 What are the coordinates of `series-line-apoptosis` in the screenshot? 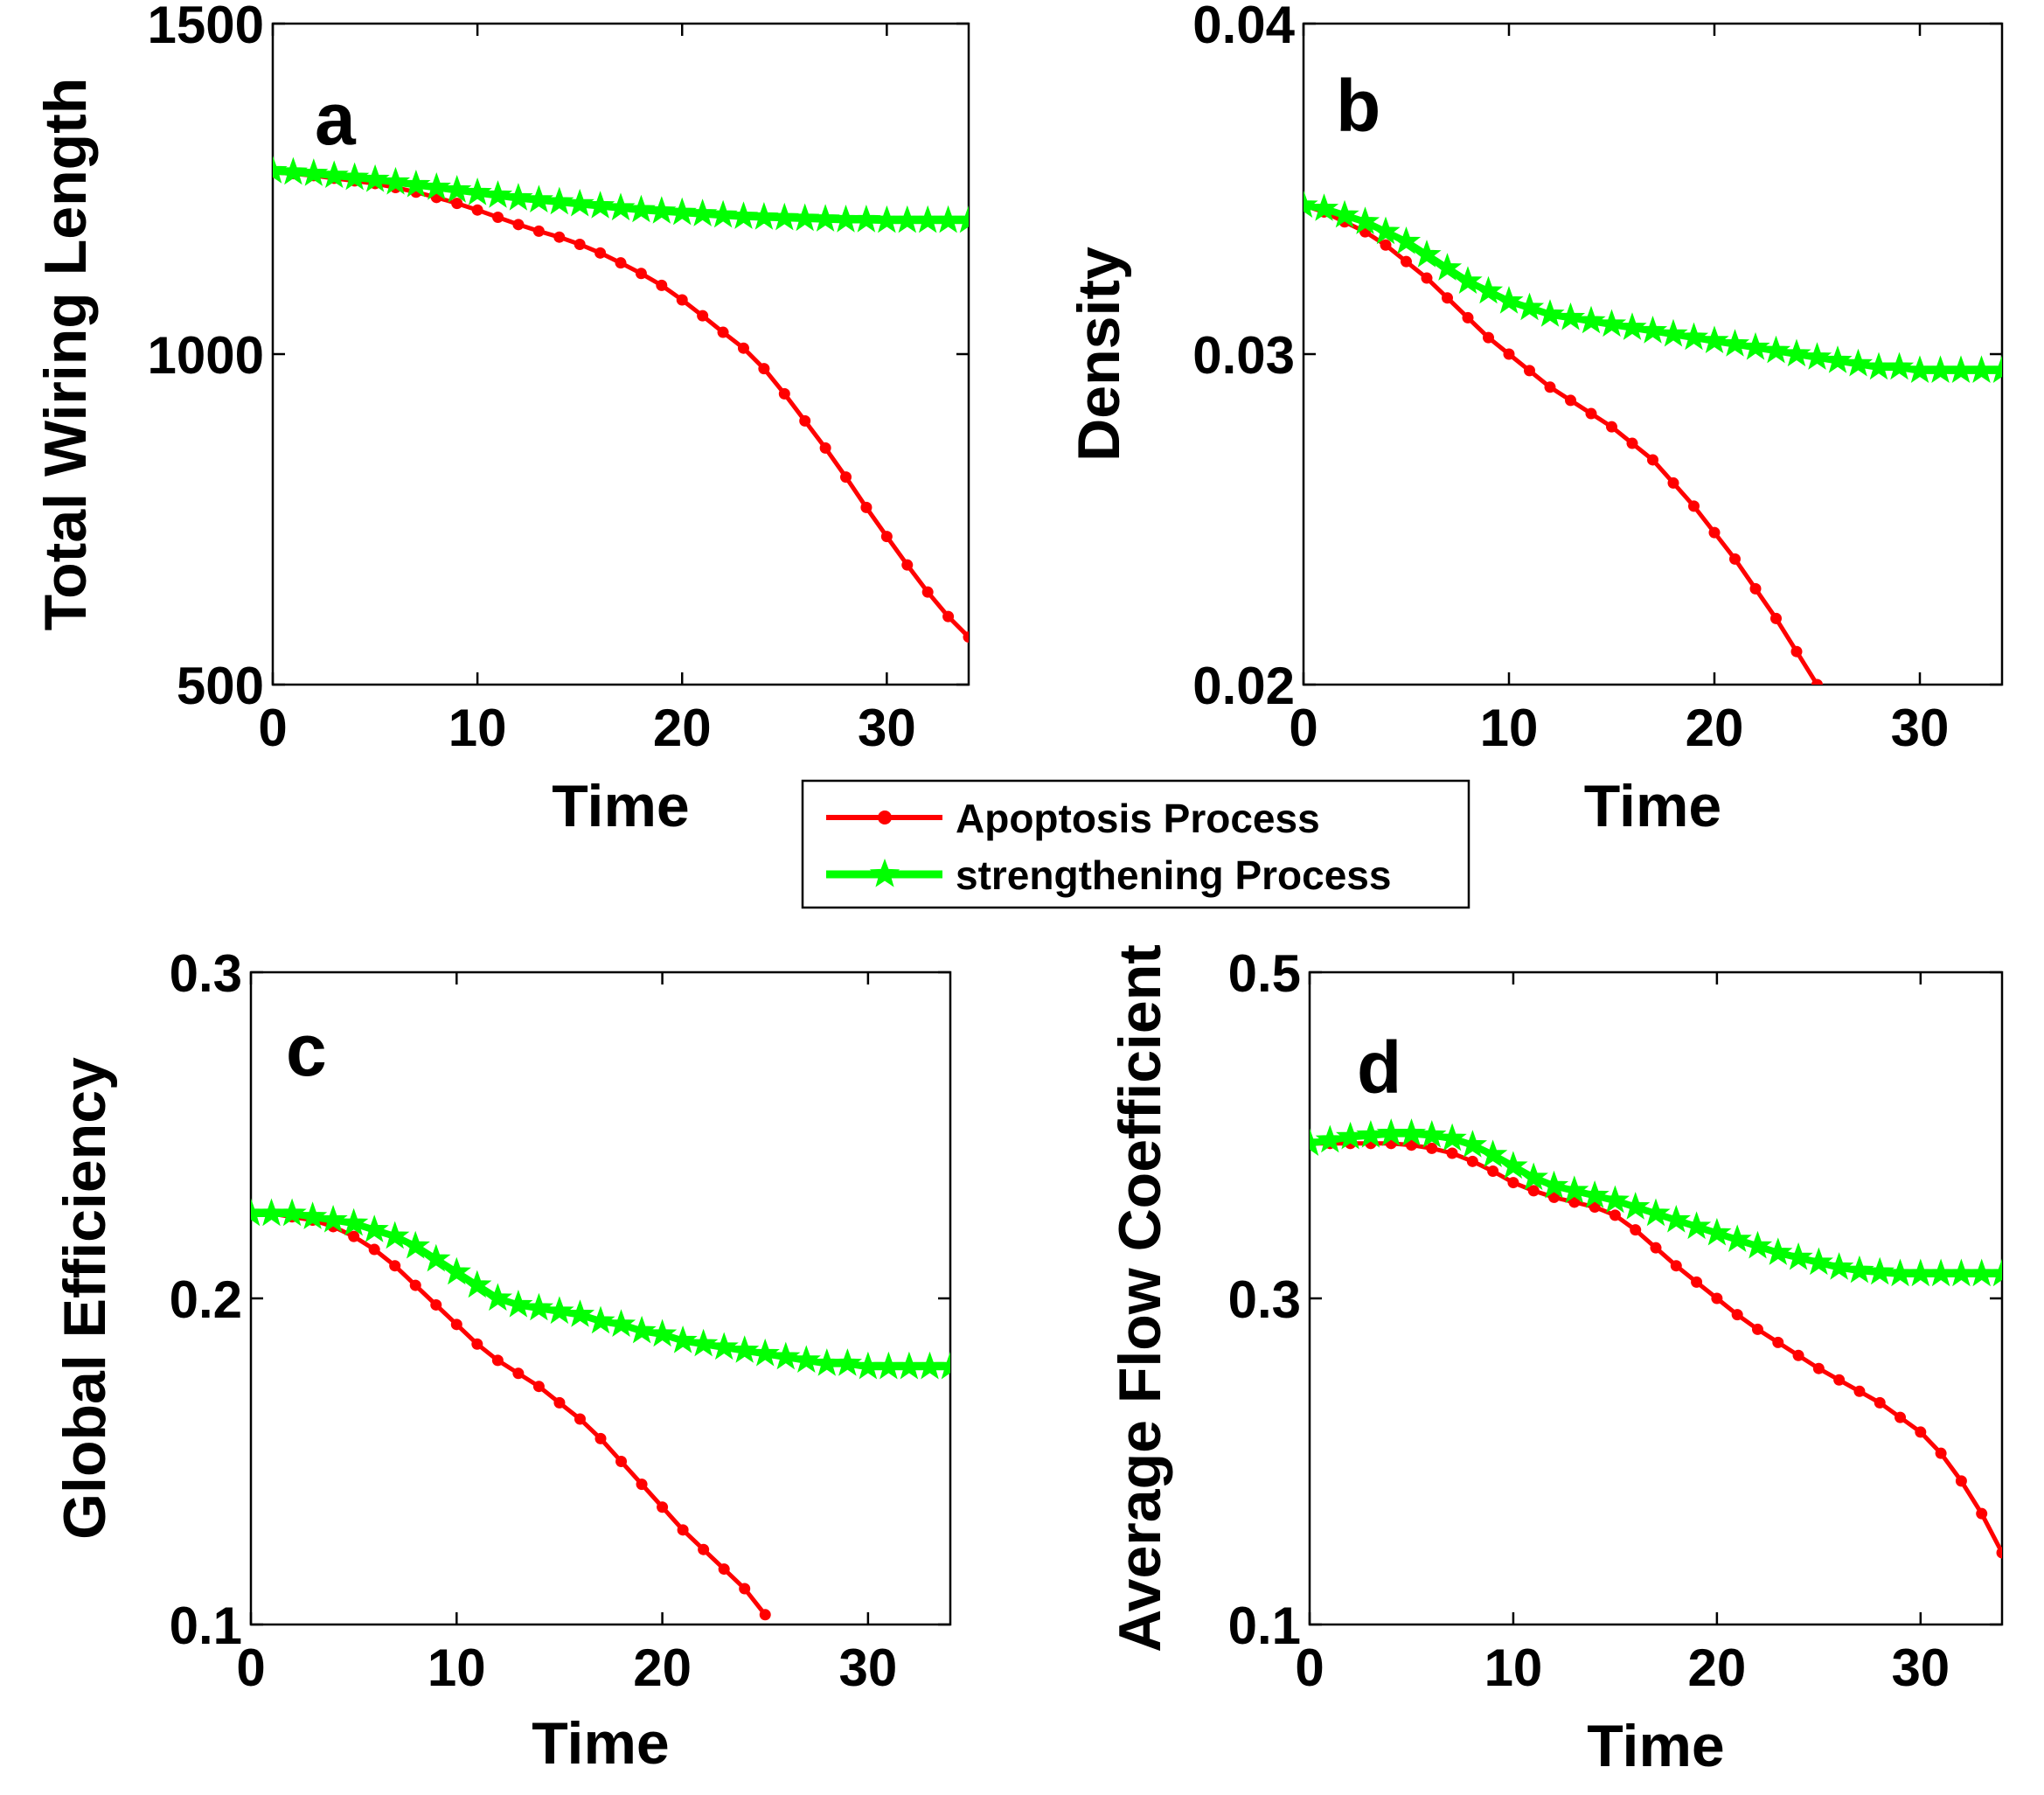 It's located at (1561, 444).